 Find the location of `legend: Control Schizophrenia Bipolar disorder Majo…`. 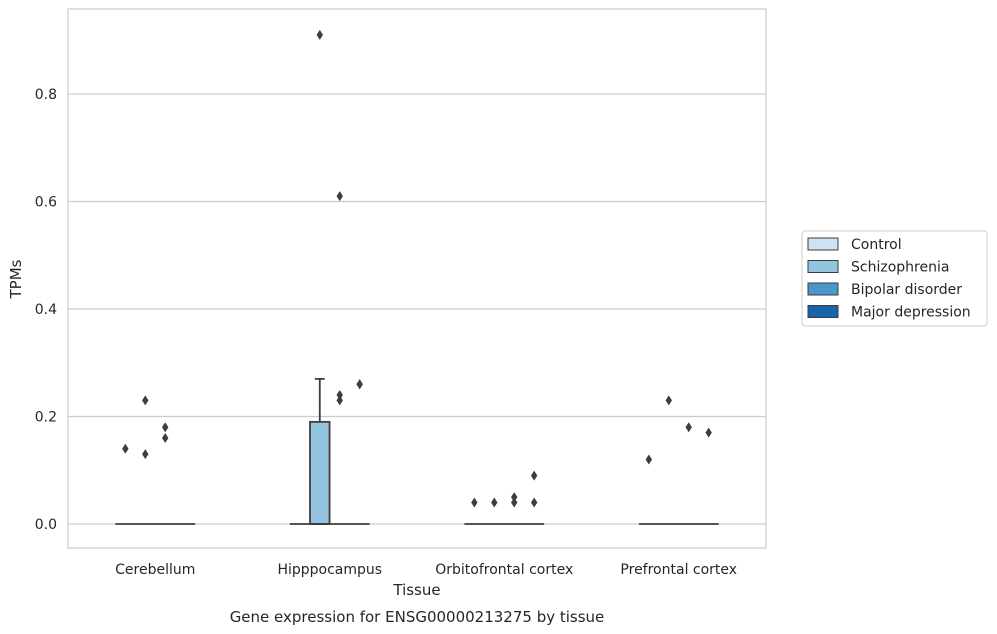

legend: Control Schizophrenia Bipolar disorder Majo… is located at coordinates (894, 278).